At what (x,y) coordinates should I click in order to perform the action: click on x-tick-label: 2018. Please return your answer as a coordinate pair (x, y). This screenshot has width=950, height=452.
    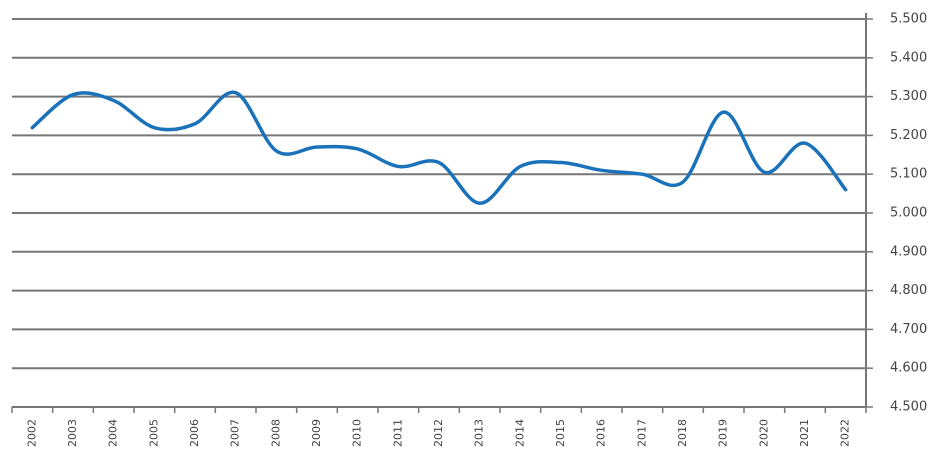
    Looking at the image, I should click on (682, 433).